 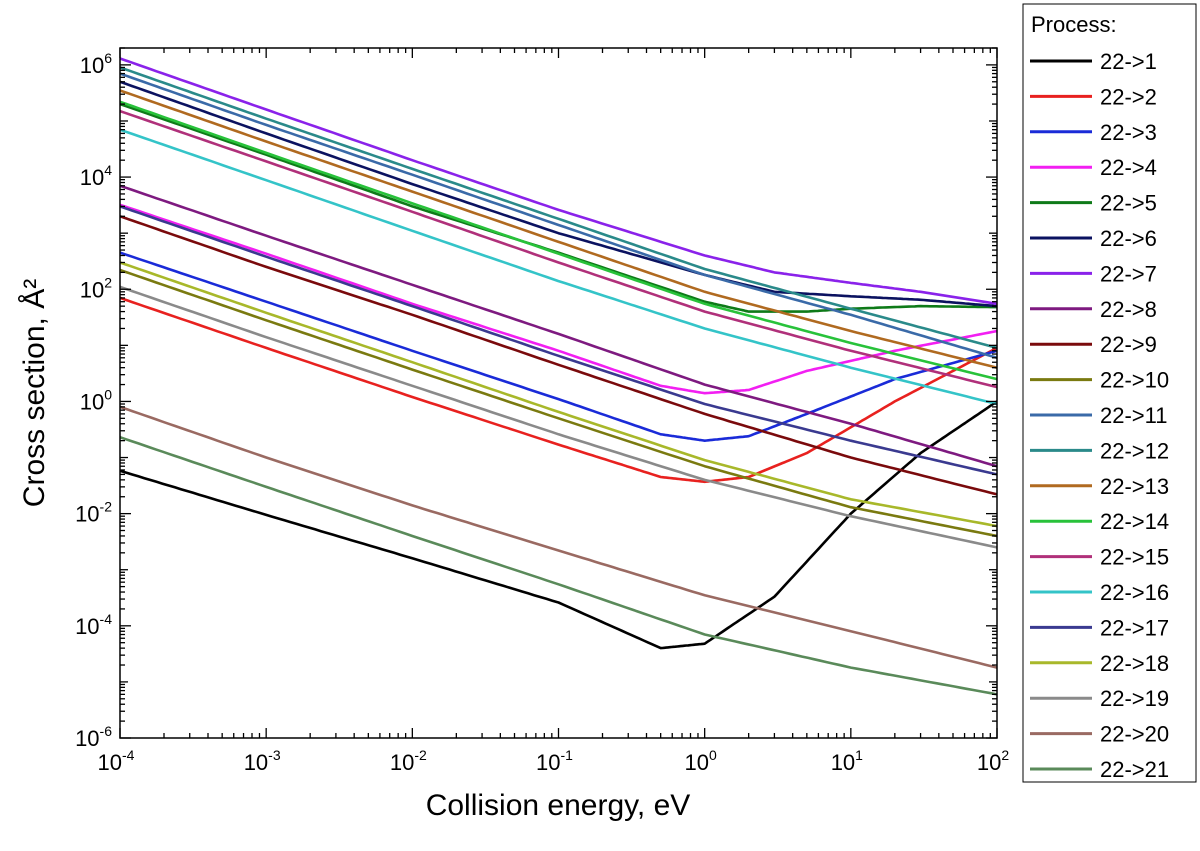 What do you see at coordinates (1134, 557) in the screenshot?
I see `legend-label: 22->15` at bounding box center [1134, 557].